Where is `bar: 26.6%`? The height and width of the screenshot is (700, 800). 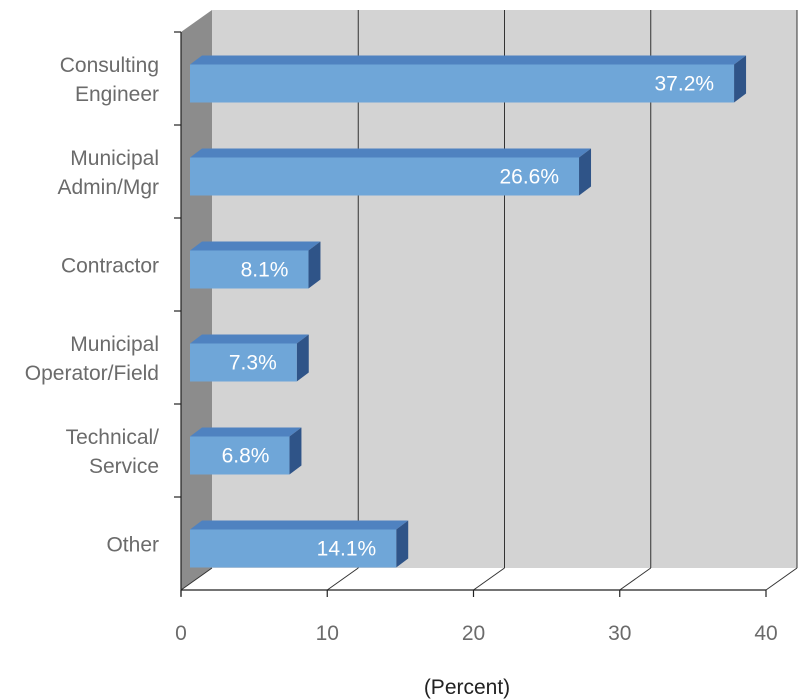 bar: 26.6% is located at coordinates (391, 172).